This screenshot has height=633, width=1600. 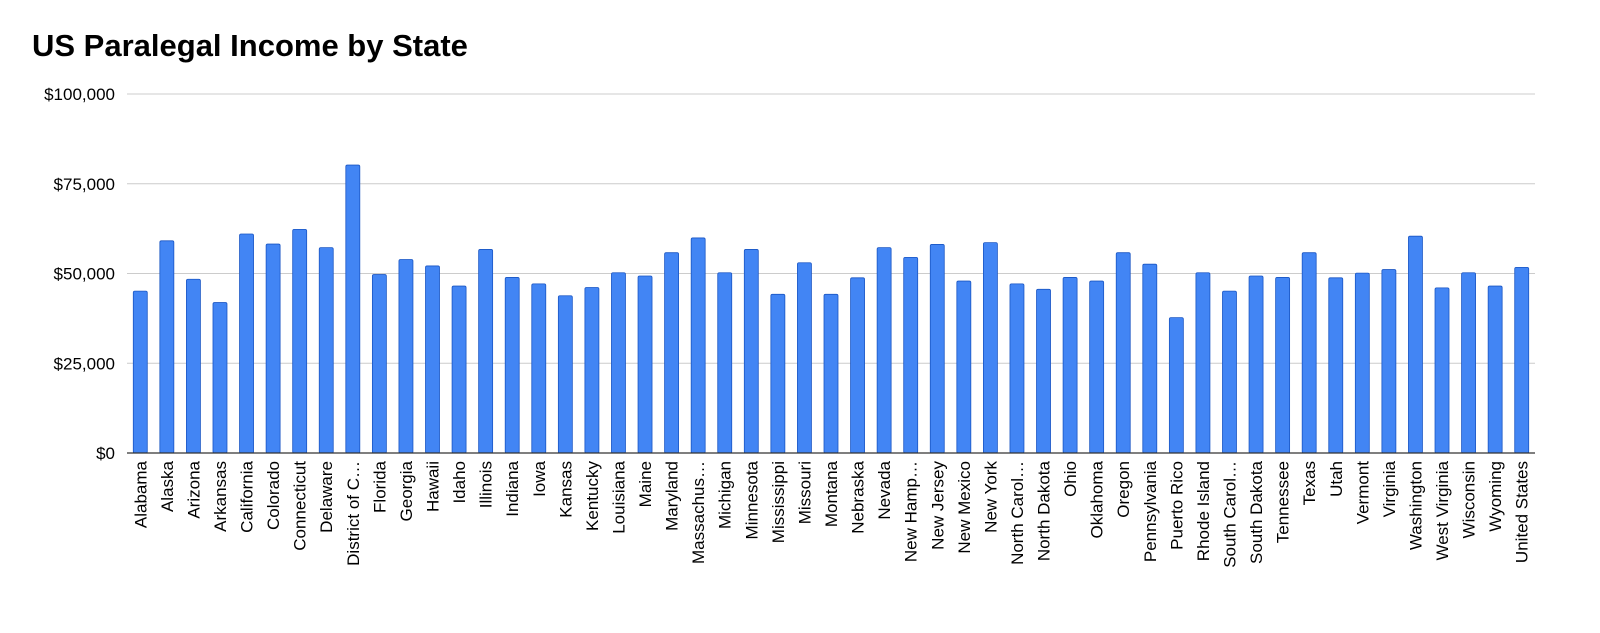 What do you see at coordinates (1309, 483) in the screenshot?
I see `x-tick-label: Texas` at bounding box center [1309, 483].